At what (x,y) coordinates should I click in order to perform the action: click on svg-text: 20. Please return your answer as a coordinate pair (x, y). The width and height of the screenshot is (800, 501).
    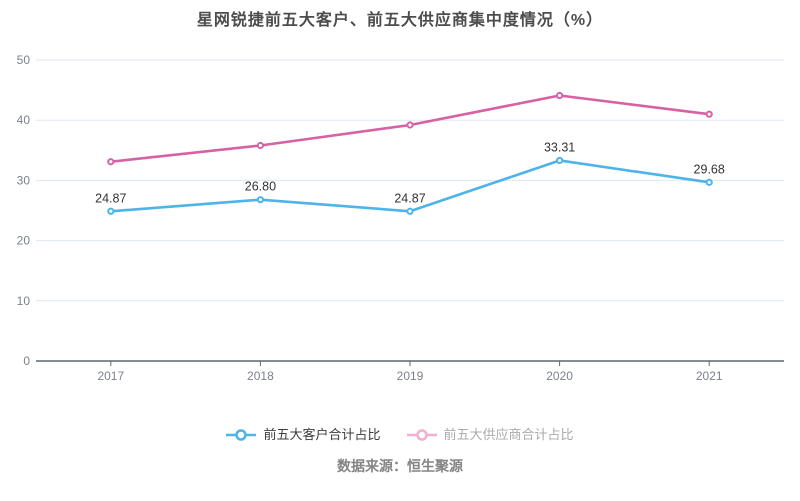
    Looking at the image, I should click on (24, 241).